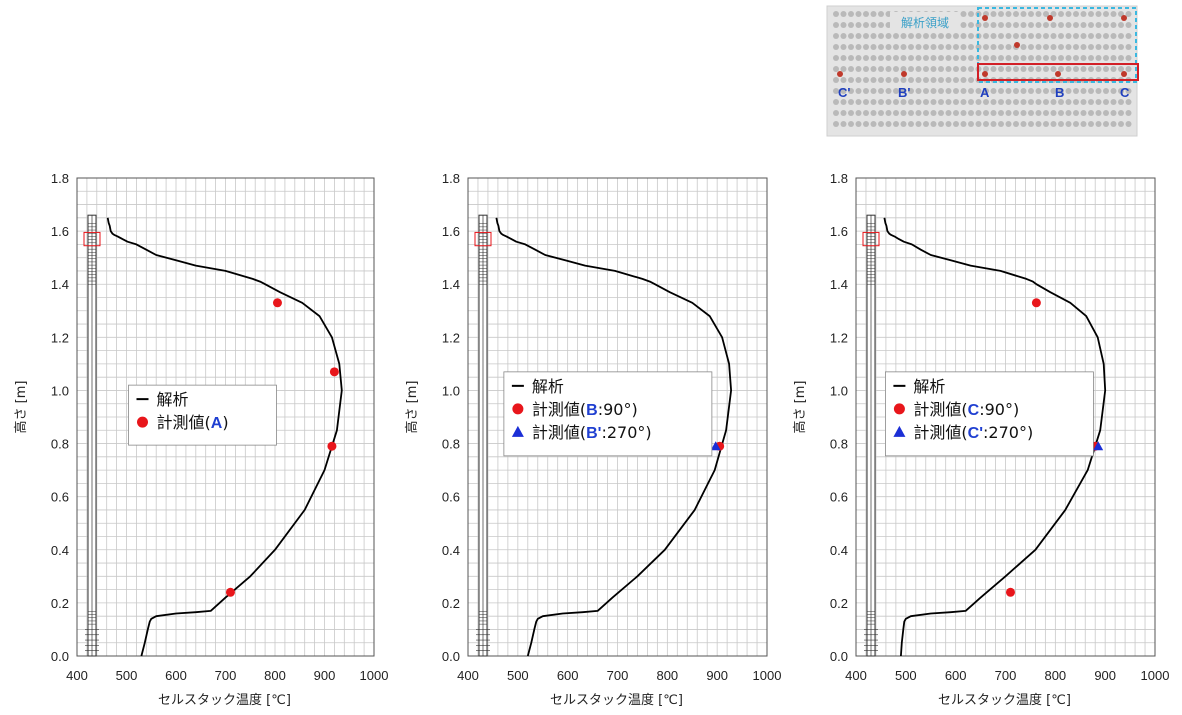  What do you see at coordinates (839, 390) in the screenshot?
I see `y-tick-label: 1.0` at bounding box center [839, 390].